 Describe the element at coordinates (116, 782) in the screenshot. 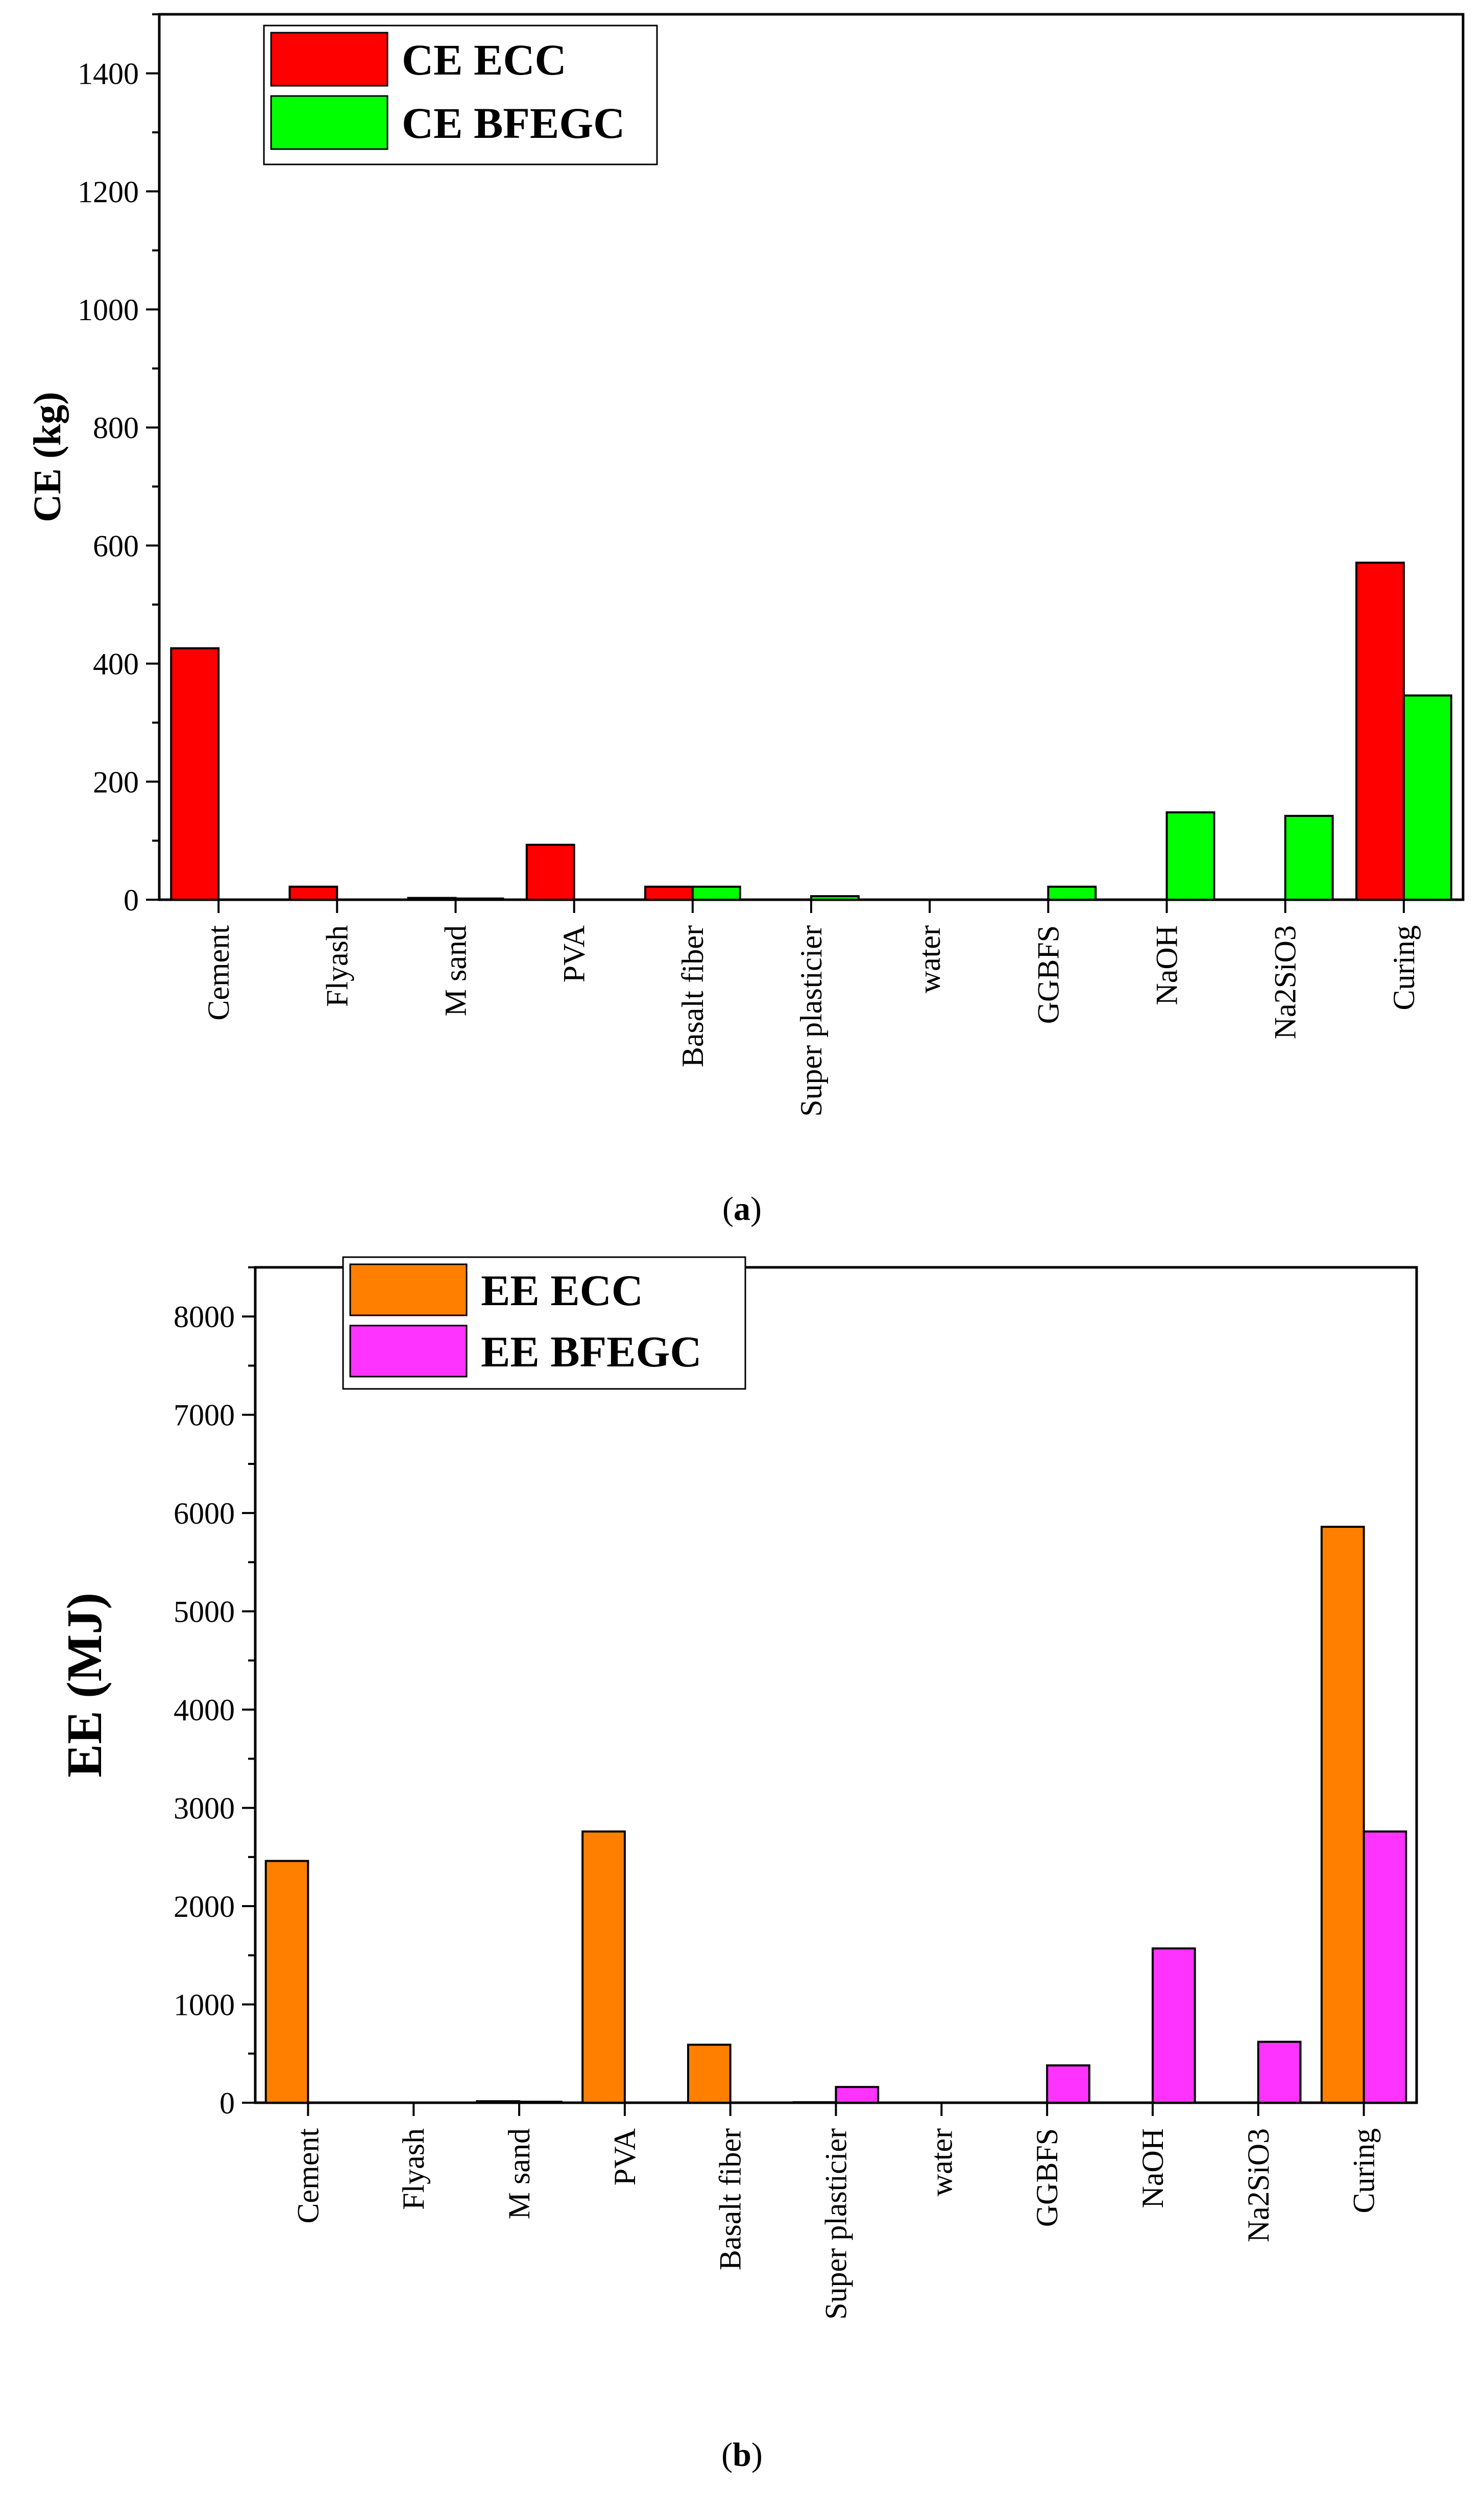

I see `chart-a-y-tick-label-200: 200` at that location.